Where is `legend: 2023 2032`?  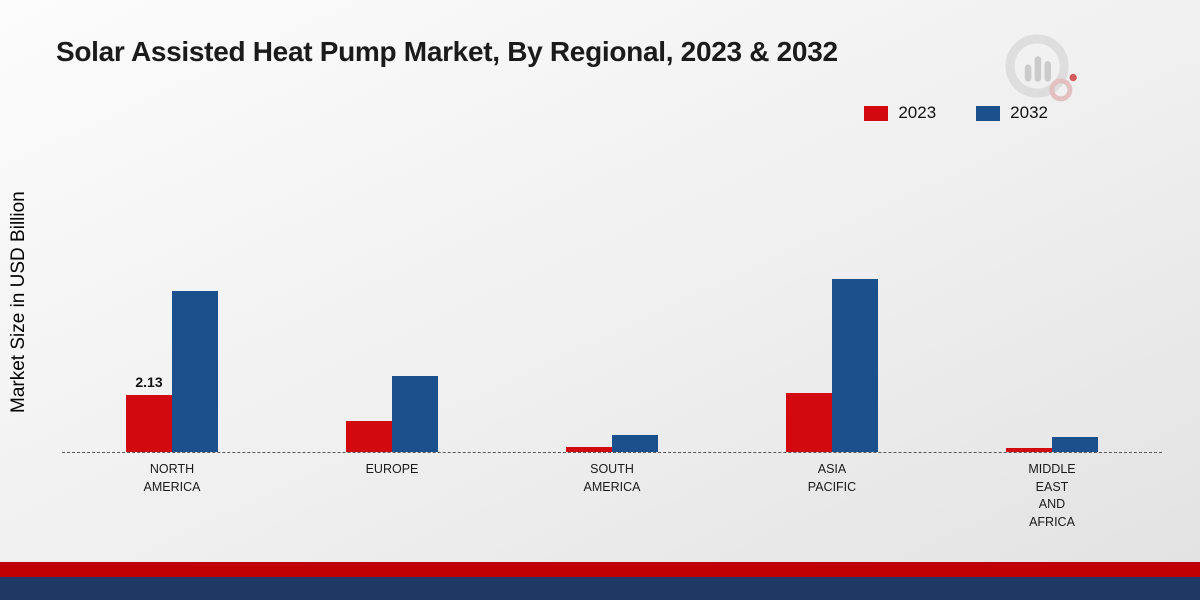
legend: 2023 2032 is located at coordinates (956, 113).